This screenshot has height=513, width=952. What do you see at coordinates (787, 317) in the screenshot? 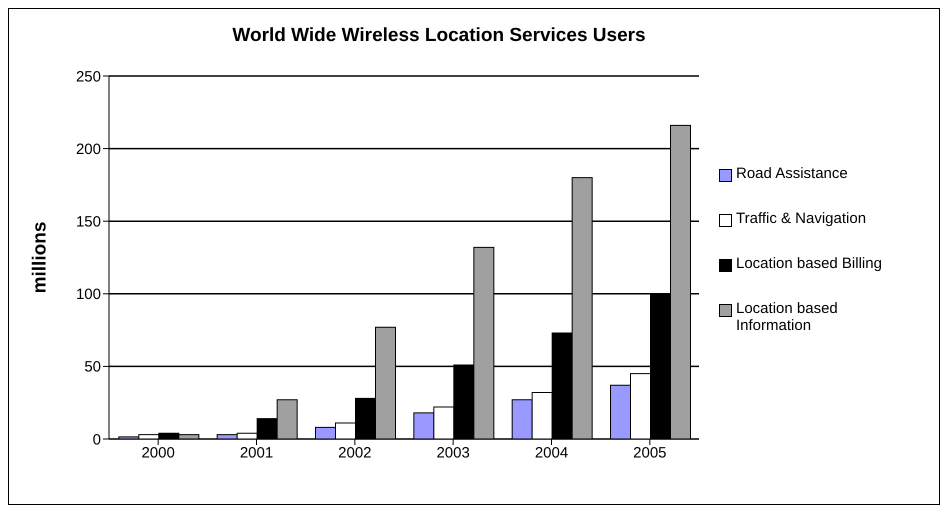
I see `legend-label: Location based Information` at bounding box center [787, 317].